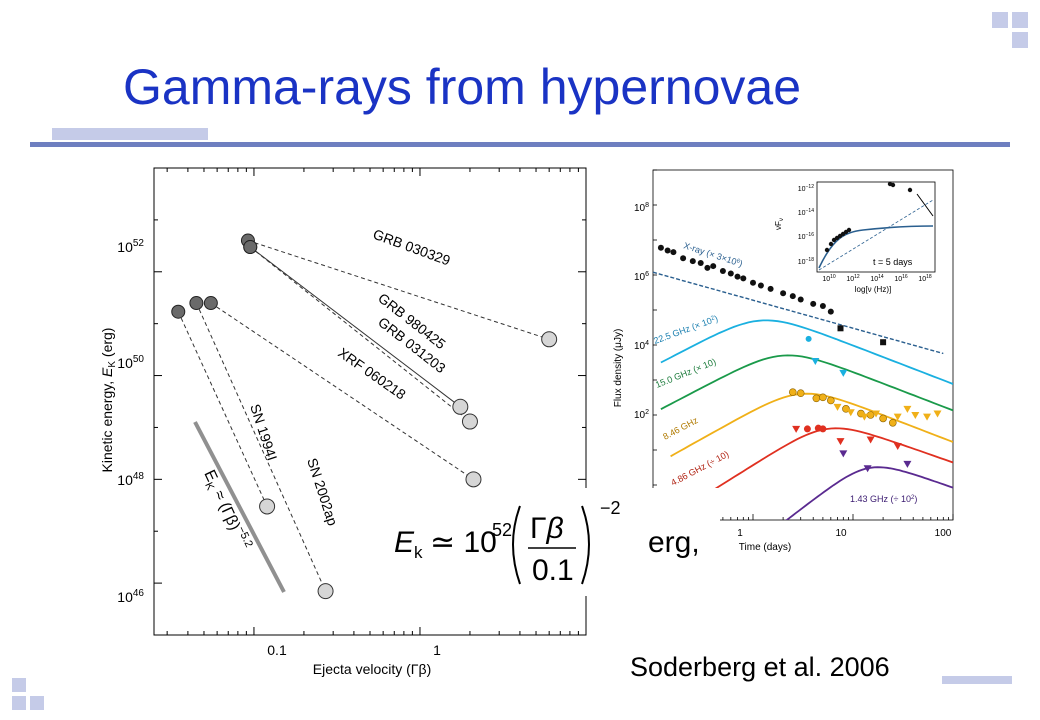 The height and width of the screenshot is (720, 1040). Describe the element at coordinates (806, 261) in the screenshot. I see `inset-tick-label: 10−18` at that location.